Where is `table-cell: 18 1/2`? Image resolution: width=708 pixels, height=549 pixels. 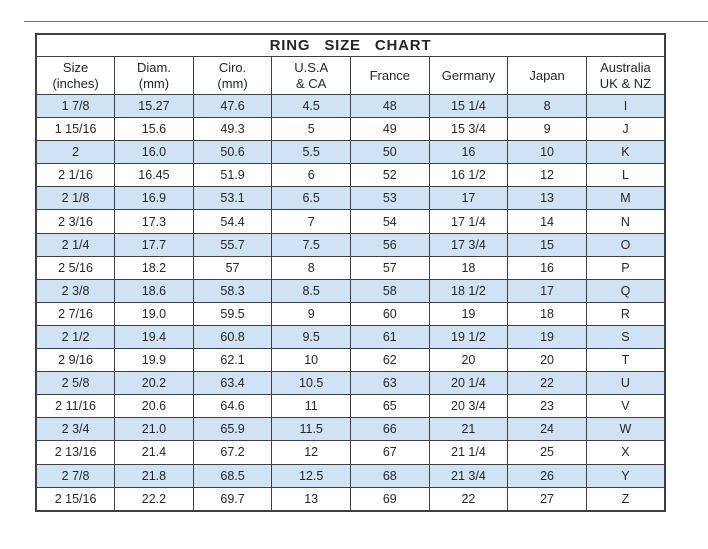
table-cell: 18 1/2 is located at coordinates (468, 290).